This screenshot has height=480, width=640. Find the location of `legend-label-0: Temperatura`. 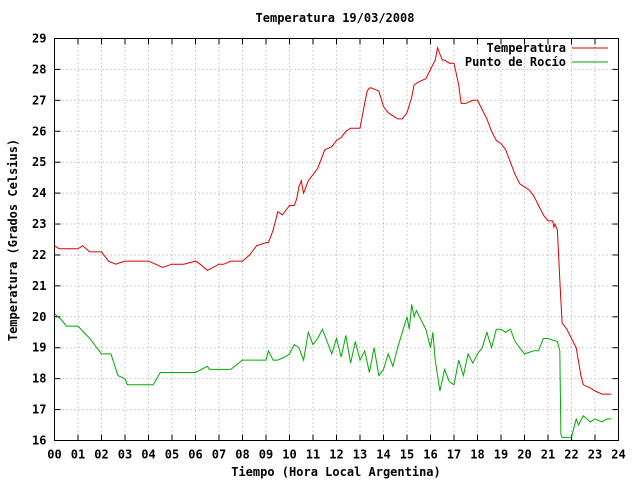

legend-label-0: Temperatura is located at coordinates (526, 48).